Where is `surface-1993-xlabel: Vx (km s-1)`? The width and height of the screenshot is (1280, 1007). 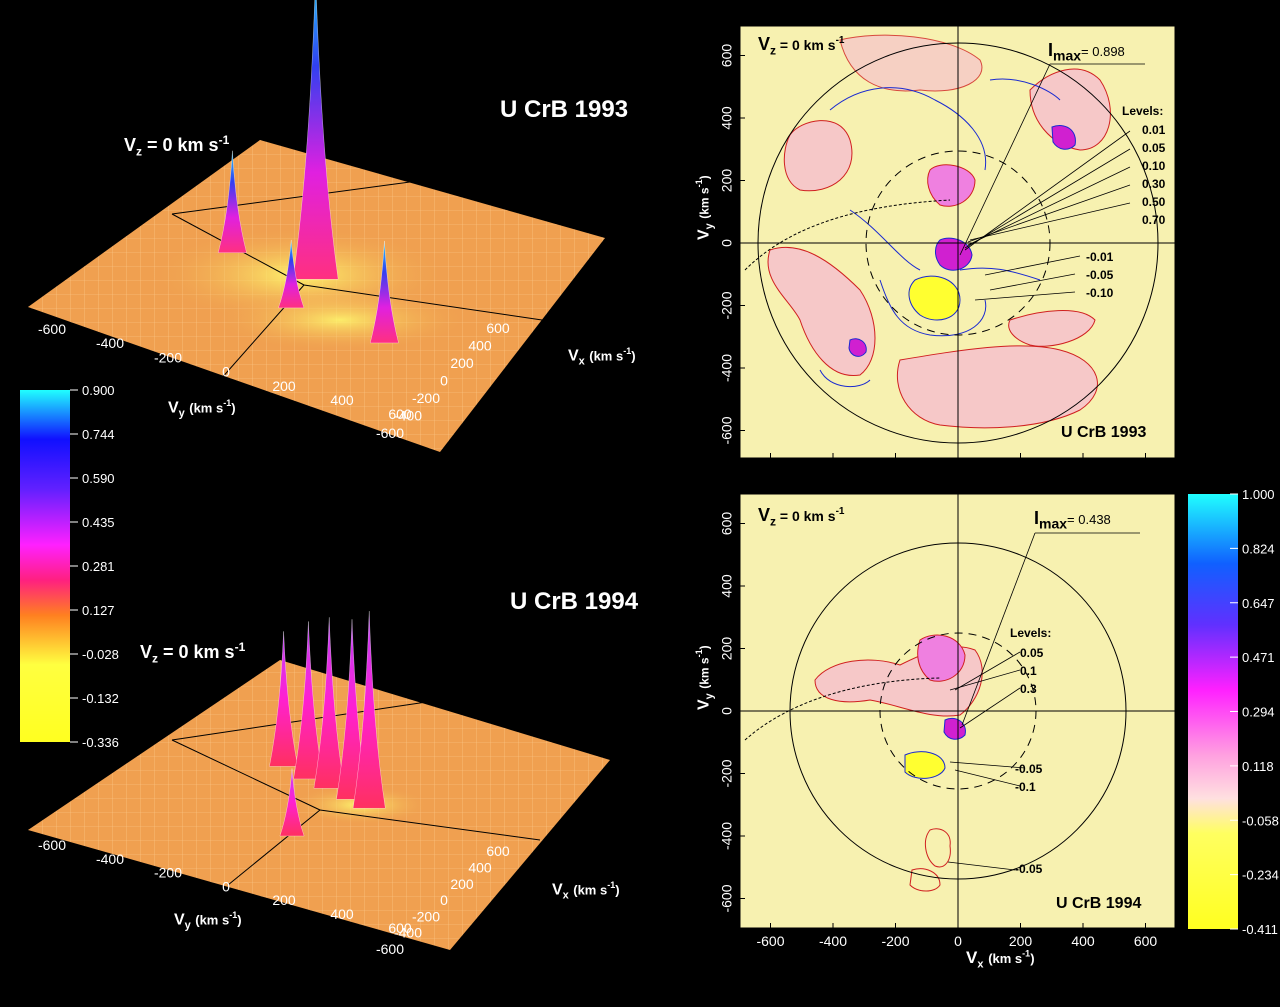 surface-1993-xlabel: Vx (km s-1) is located at coordinates (602, 357).